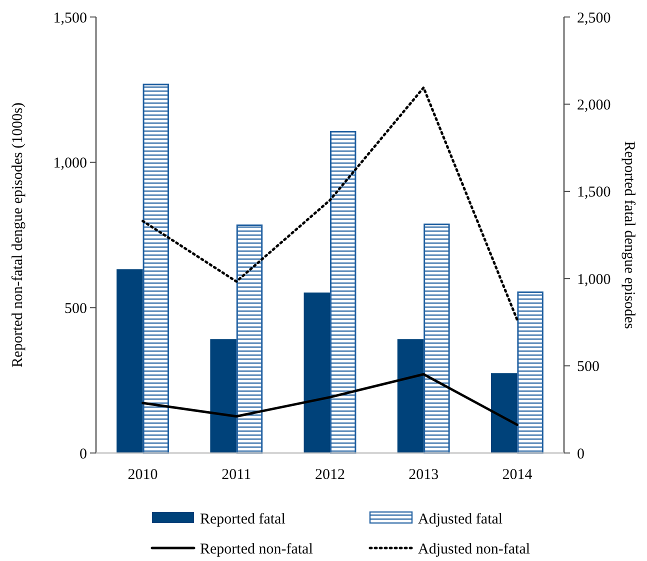 The height and width of the screenshot is (561, 647). What do you see at coordinates (460, 519) in the screenshot?
I see `legend-label: Adjusted fatal` at bounding box center [460, 519].